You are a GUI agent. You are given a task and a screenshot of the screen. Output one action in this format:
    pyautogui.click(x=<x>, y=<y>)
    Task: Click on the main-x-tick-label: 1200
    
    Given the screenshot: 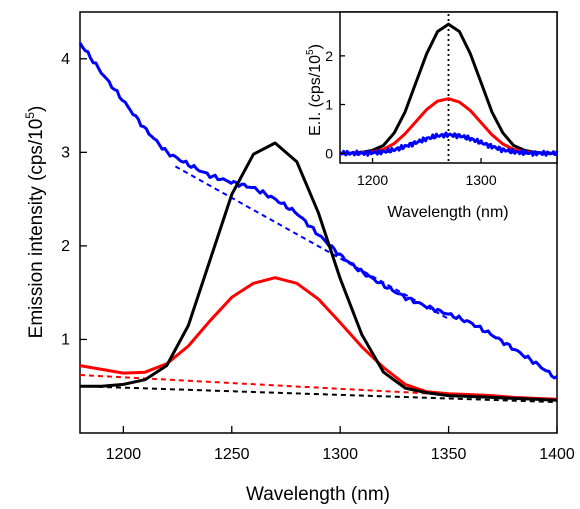 What is the action you would take?
    pyautogui.click(x=124, y=454)
    